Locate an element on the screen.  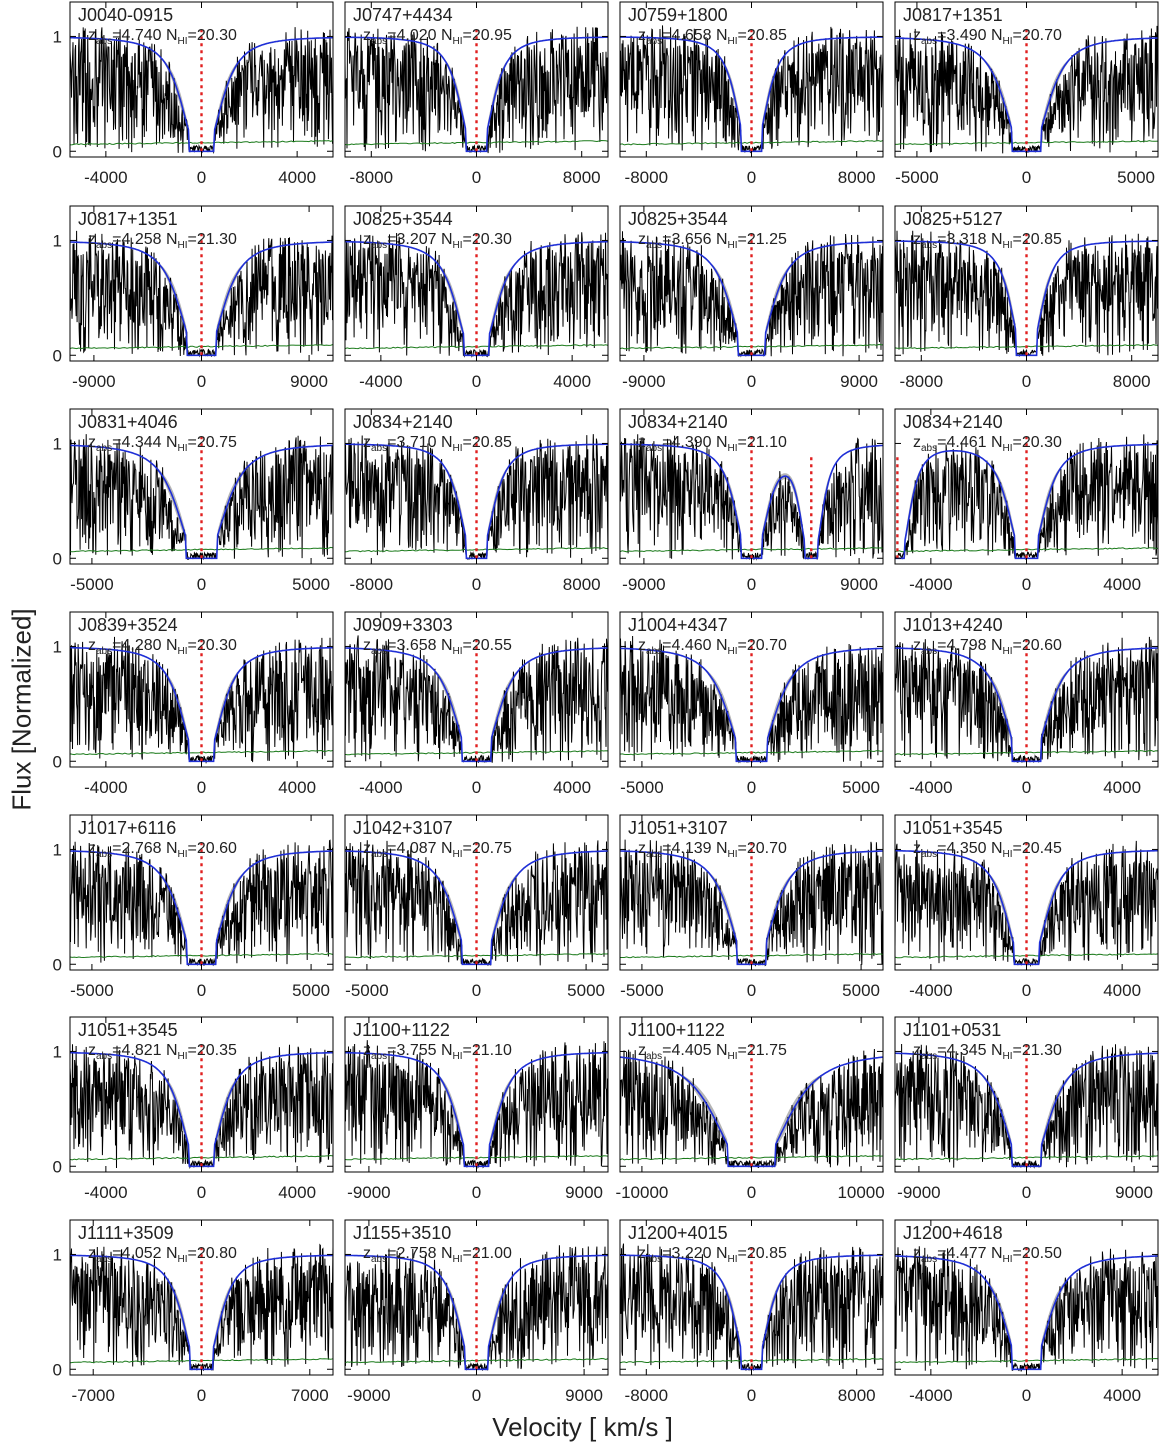
n-hi-value: =21.30 is located at coordinates (1037, 1050).